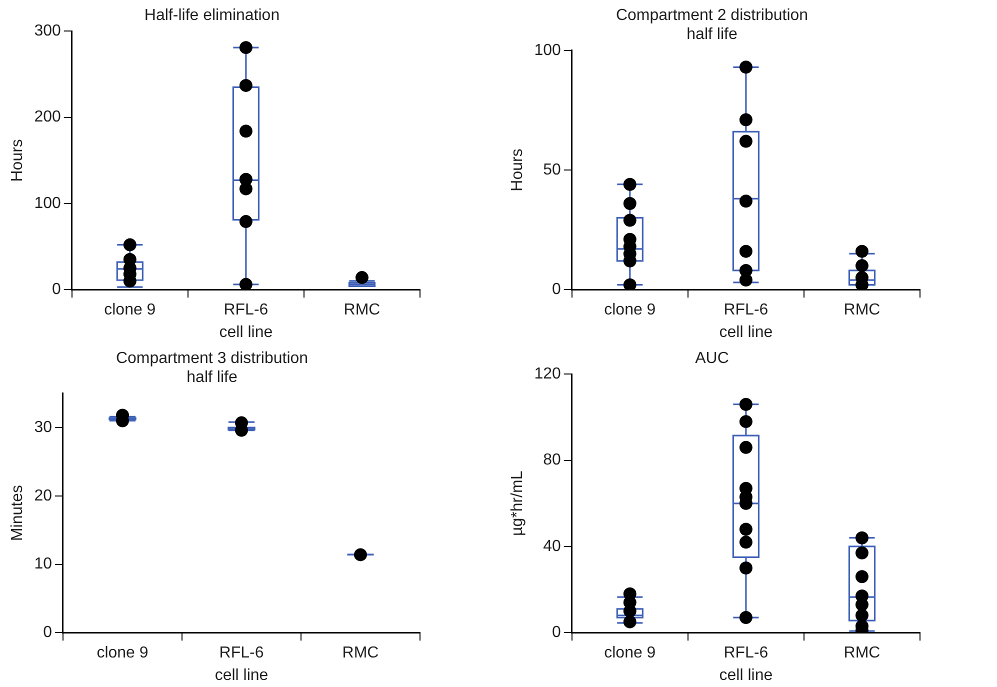 This screenshot has height=687, width=997. I want to click on y-tick-label: 40, so click(552, 546).